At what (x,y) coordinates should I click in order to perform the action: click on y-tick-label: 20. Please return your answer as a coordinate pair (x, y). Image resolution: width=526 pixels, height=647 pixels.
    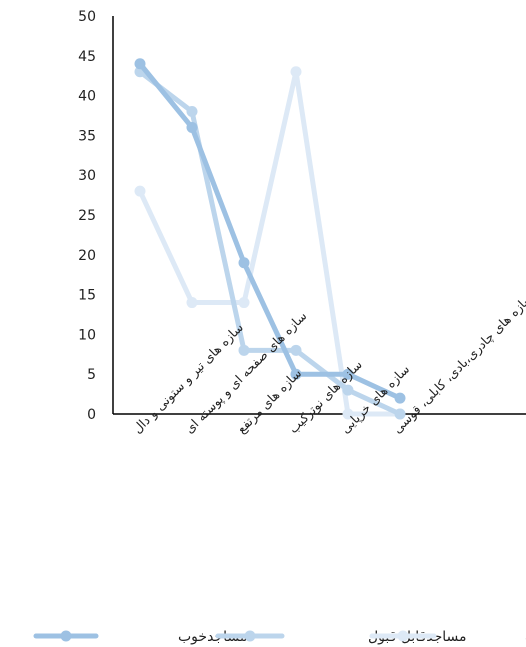
    Looking at the image, I should click on (87, 256).